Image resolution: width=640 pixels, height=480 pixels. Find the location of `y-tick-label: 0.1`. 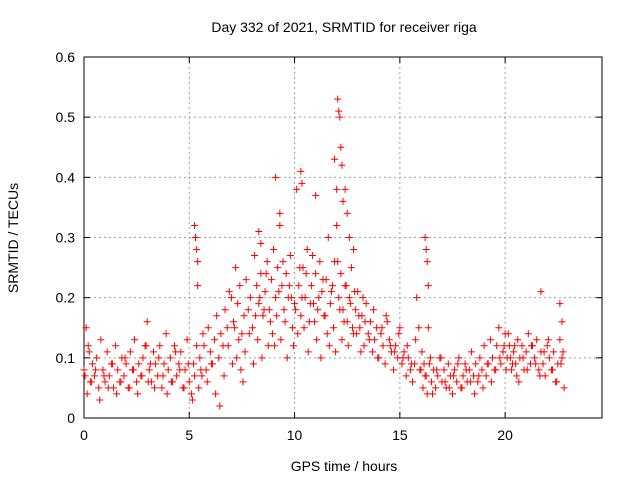

y-tick-label: 0.1 is located at coordinates (66, 358).